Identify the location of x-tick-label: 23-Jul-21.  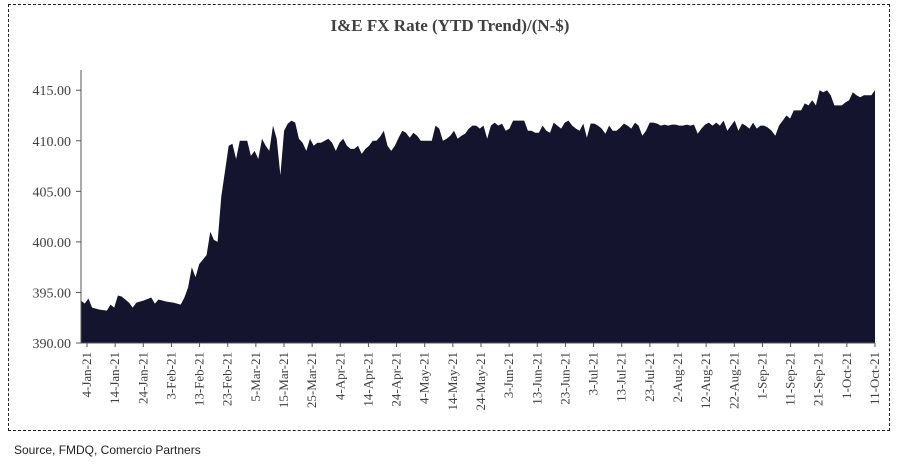
(649, 377).